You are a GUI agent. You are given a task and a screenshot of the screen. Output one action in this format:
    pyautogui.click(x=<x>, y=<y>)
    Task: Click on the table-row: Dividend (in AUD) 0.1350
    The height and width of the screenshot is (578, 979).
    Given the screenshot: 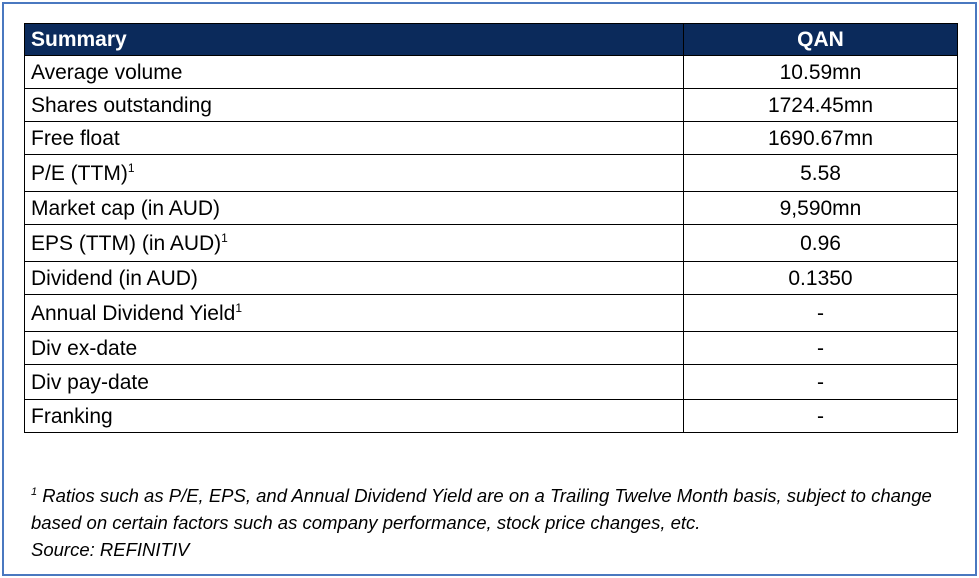 What is the action you would take?
    pyautogui.click(x=491, y=278)
    